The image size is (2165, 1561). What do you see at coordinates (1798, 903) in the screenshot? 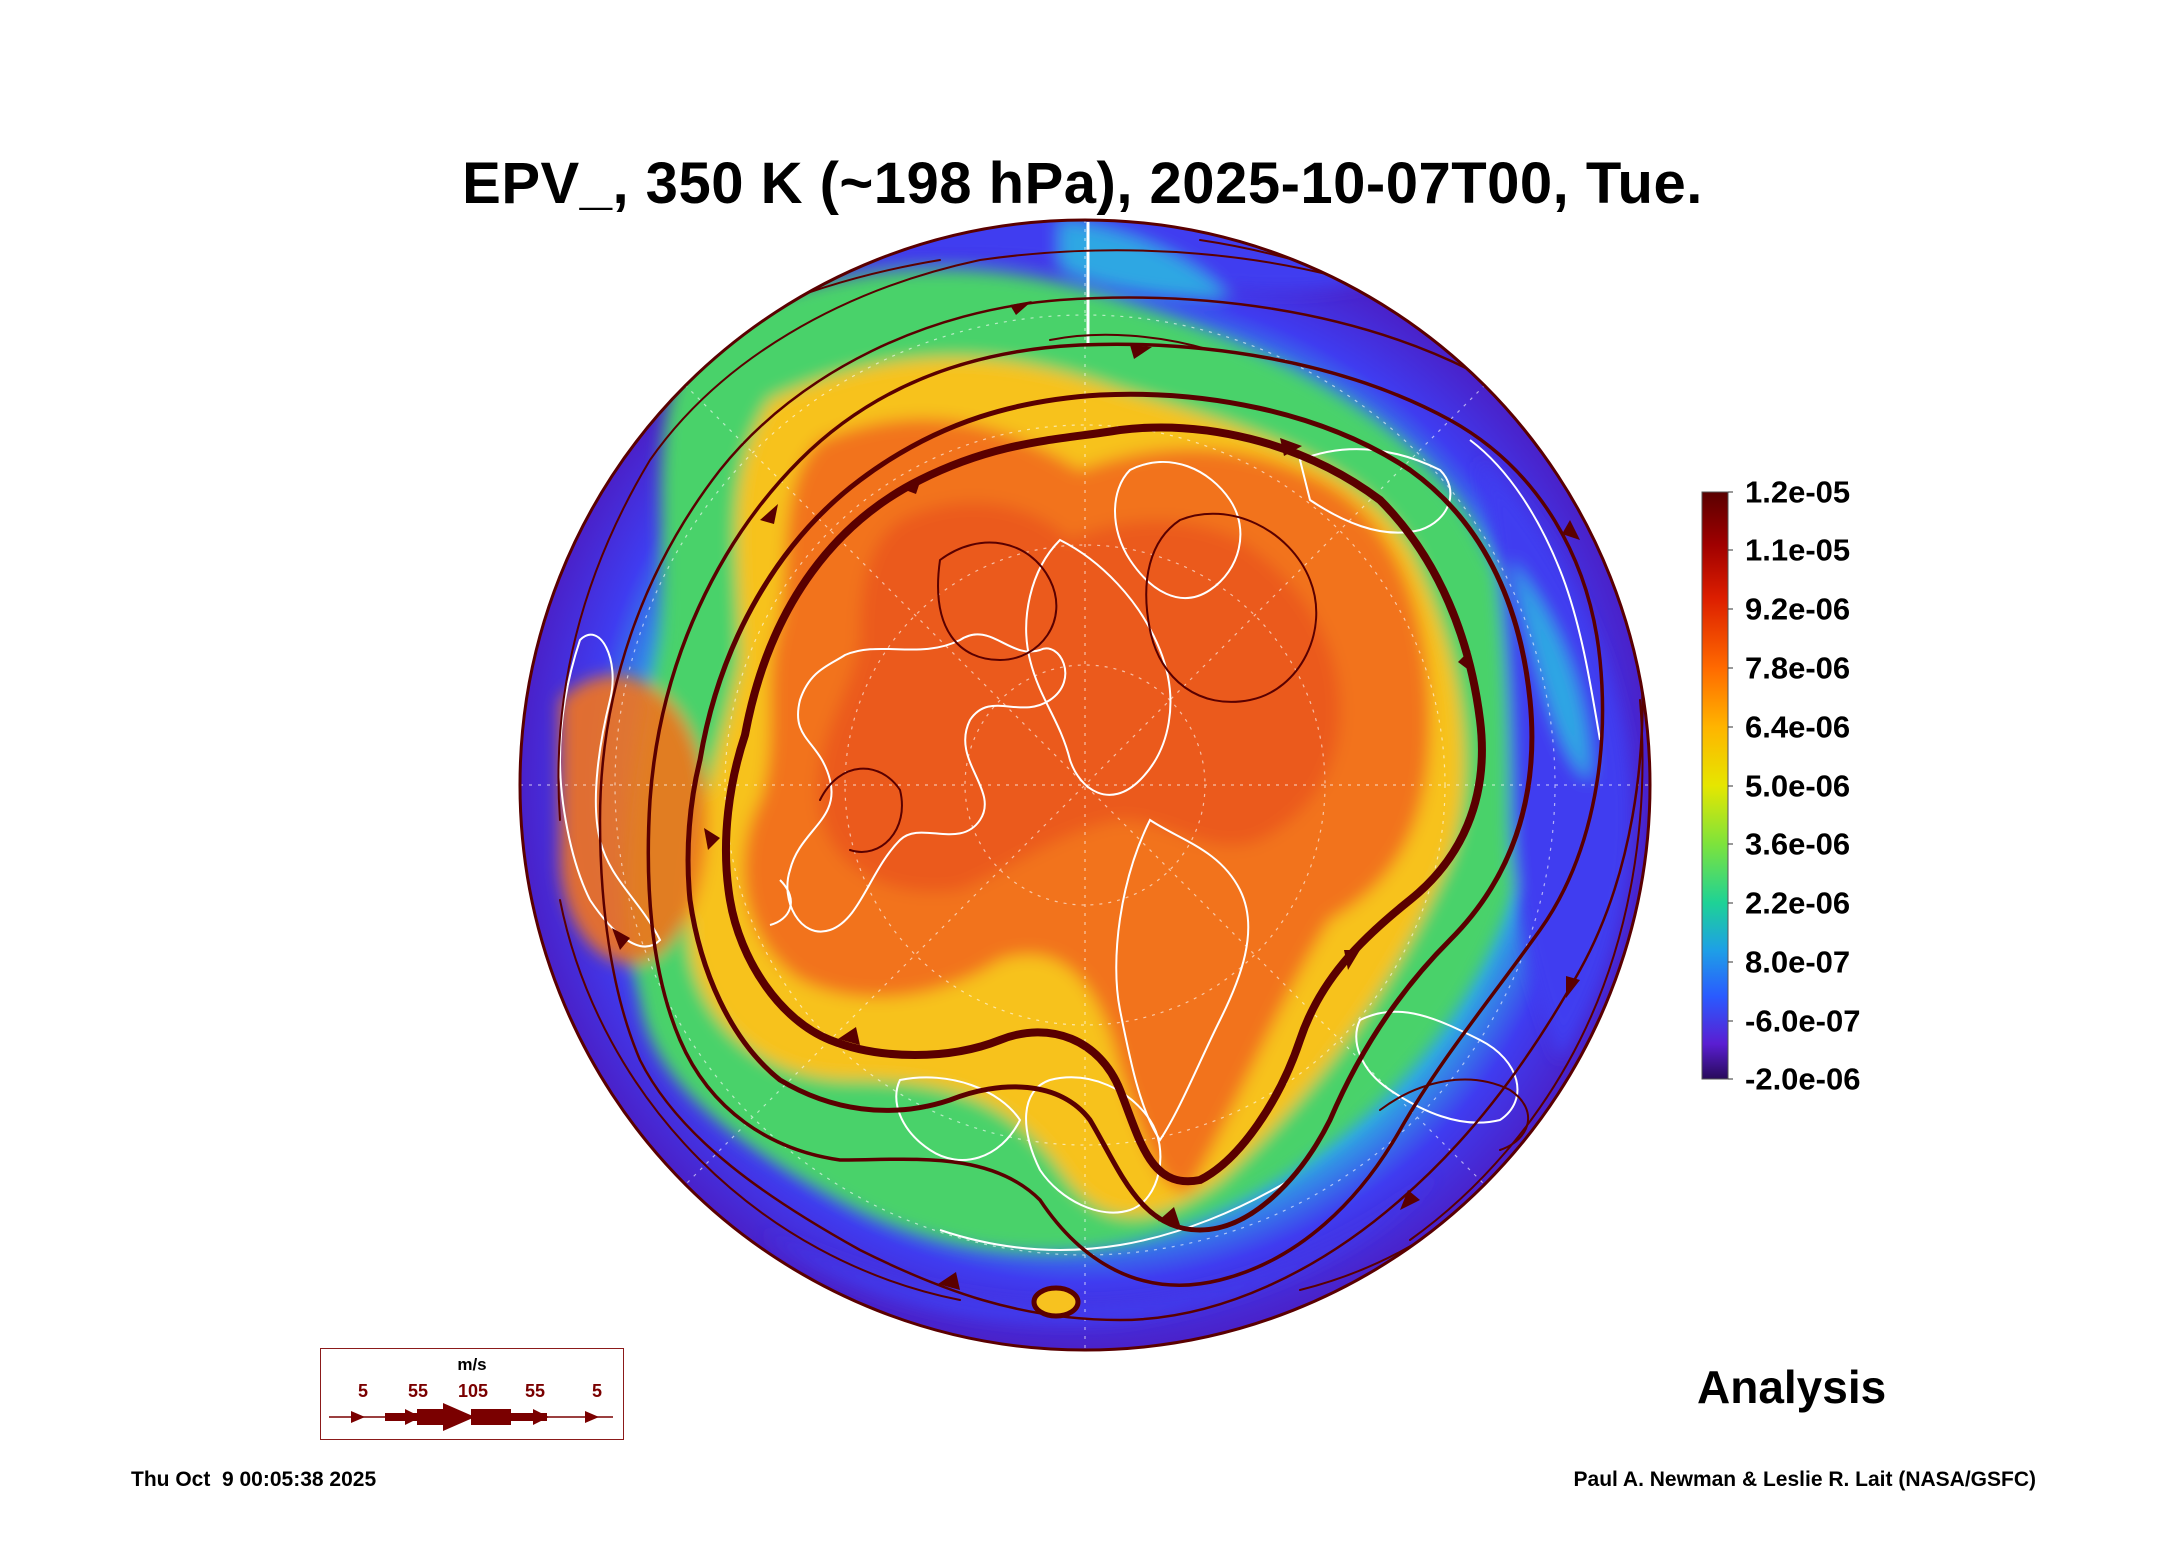
I see `colorbar-label: 2.2e-06` at bounding box center [1798, 903].